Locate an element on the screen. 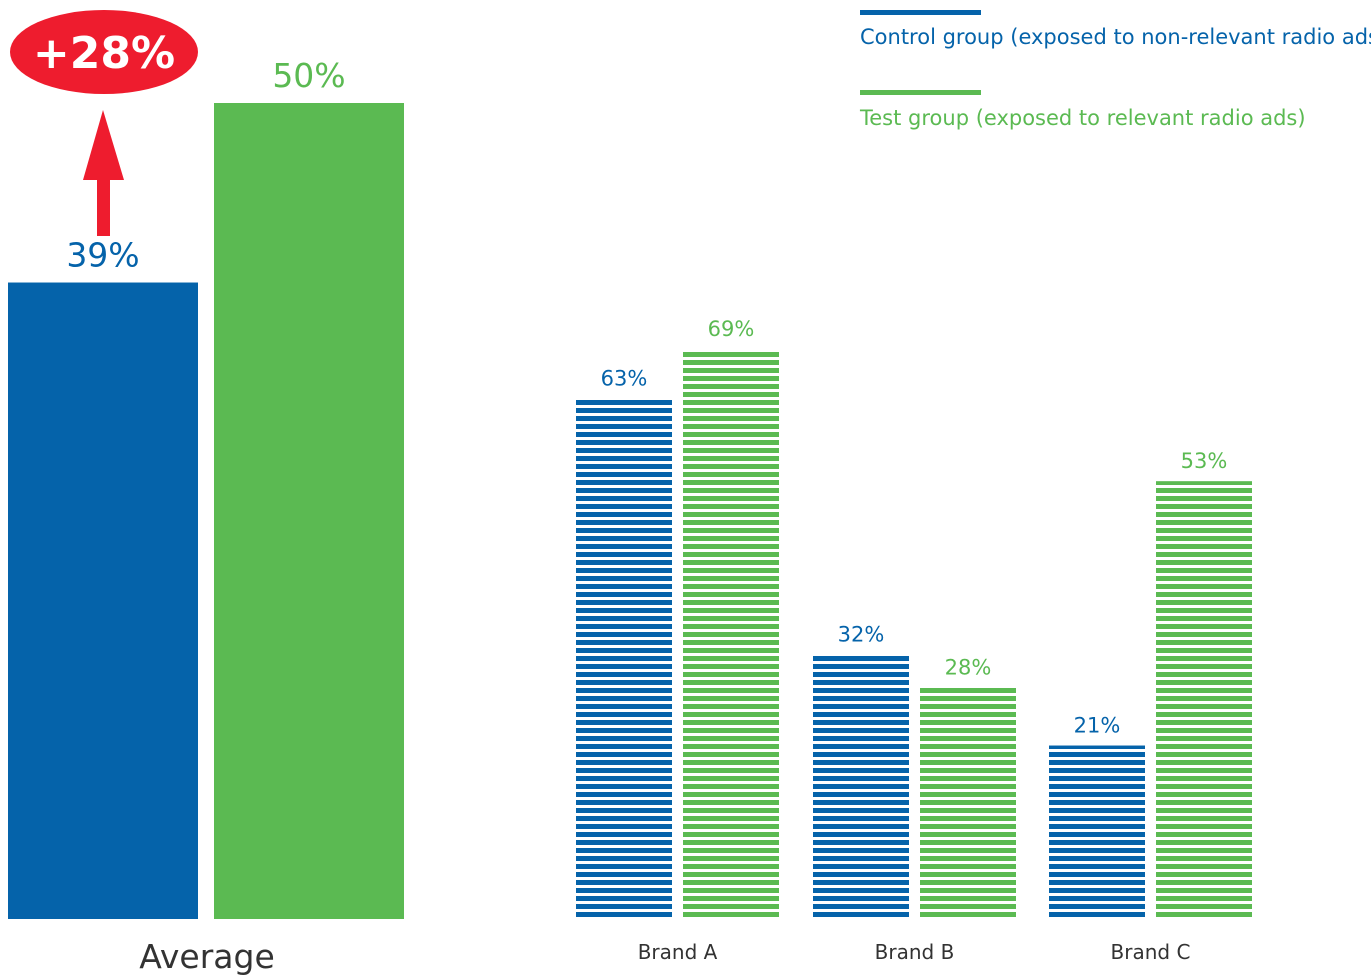  brand-a-bar-test is located at coordinates (731, 634).